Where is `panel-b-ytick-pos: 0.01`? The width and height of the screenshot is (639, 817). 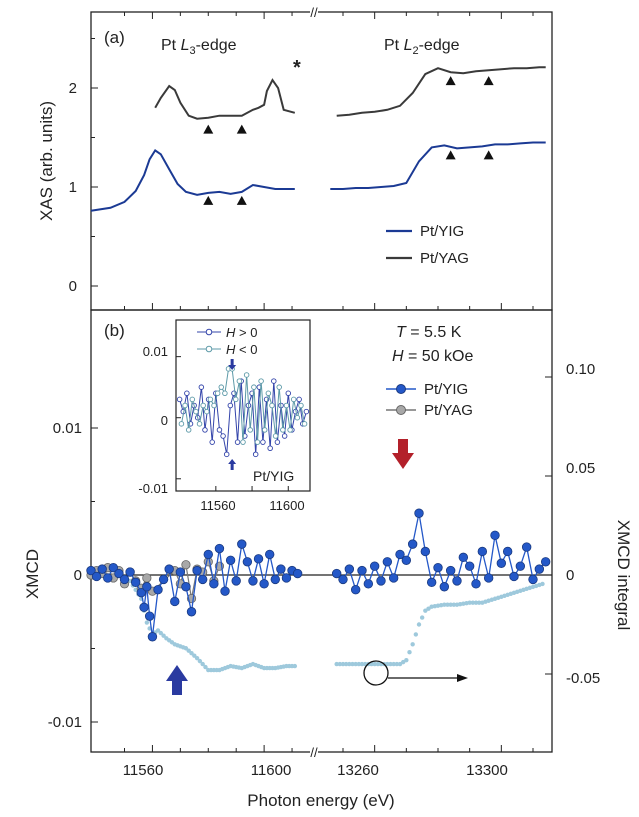 panel-b-ytick-pos: 0.01 is located at coordinates (67, 428).